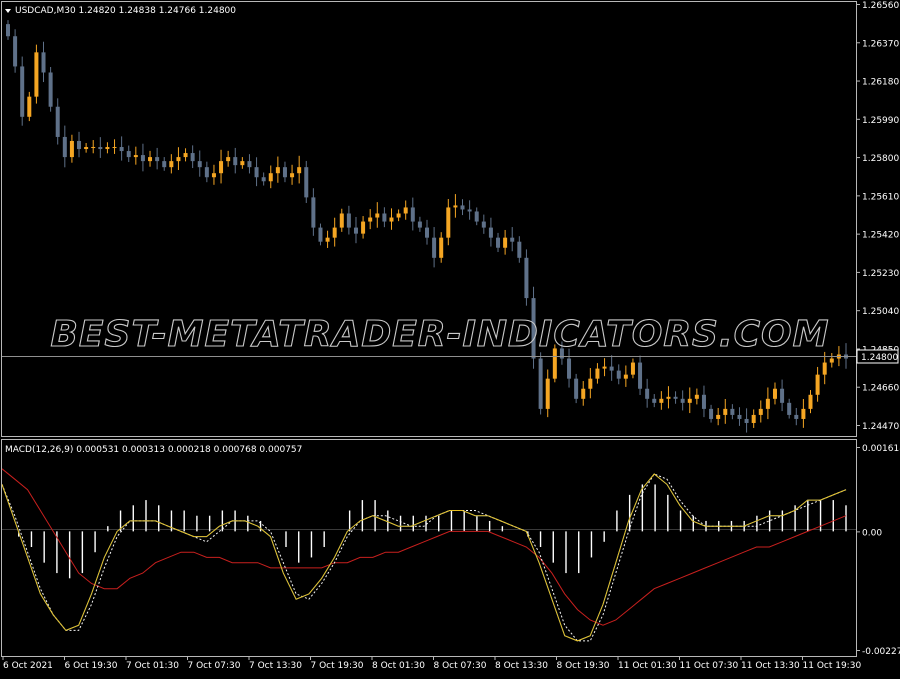 This screenshot has width=900, height=679. Describe the element at coordinates (460, 666) in the screenshot. I see `time-tick-label: 8 Oct 07:30` at that location.